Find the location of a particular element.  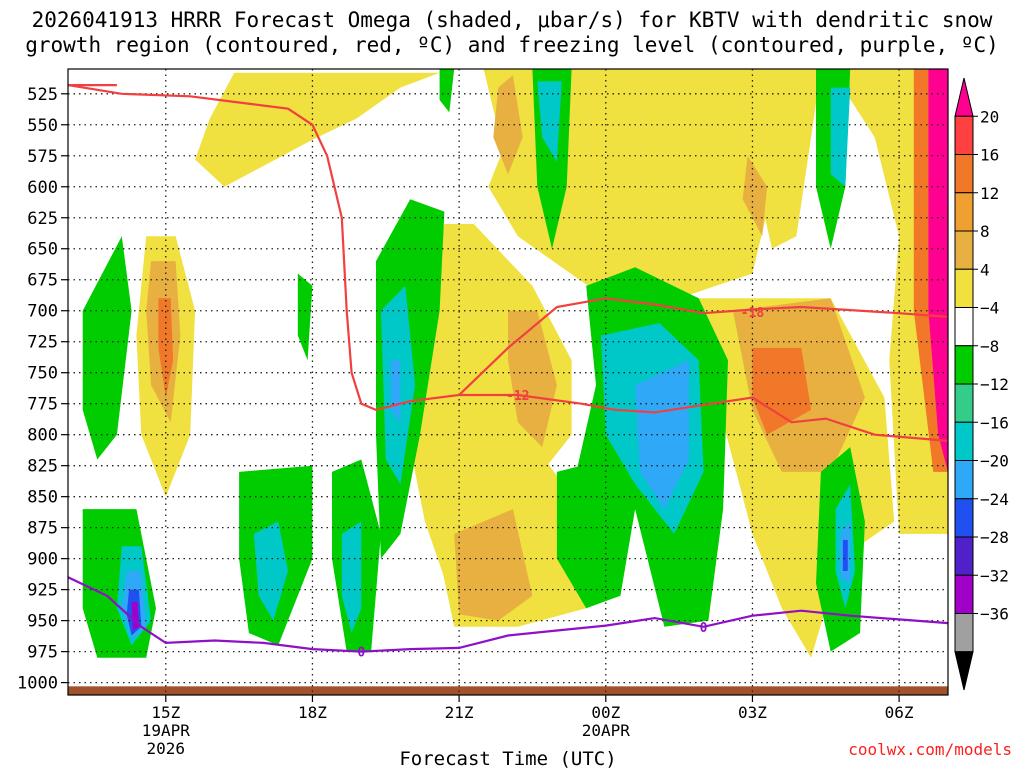

omega-region-orange-strong-a is located at coordinates (782, 391).